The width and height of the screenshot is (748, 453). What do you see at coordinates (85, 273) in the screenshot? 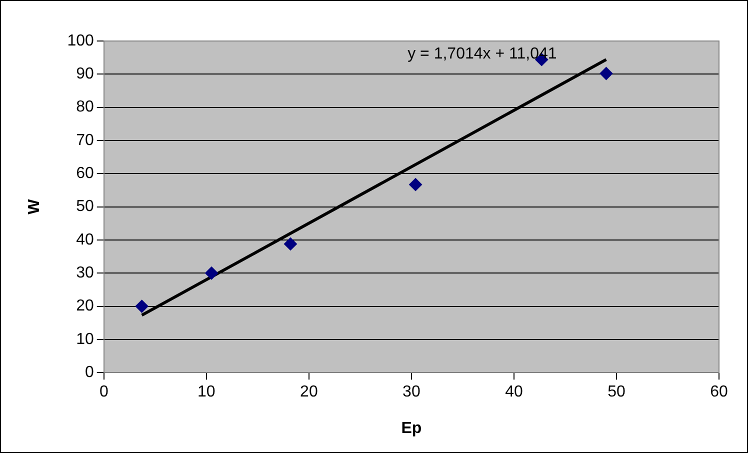
I see `y-tick-label: 30` at bounding box center [85, 273].